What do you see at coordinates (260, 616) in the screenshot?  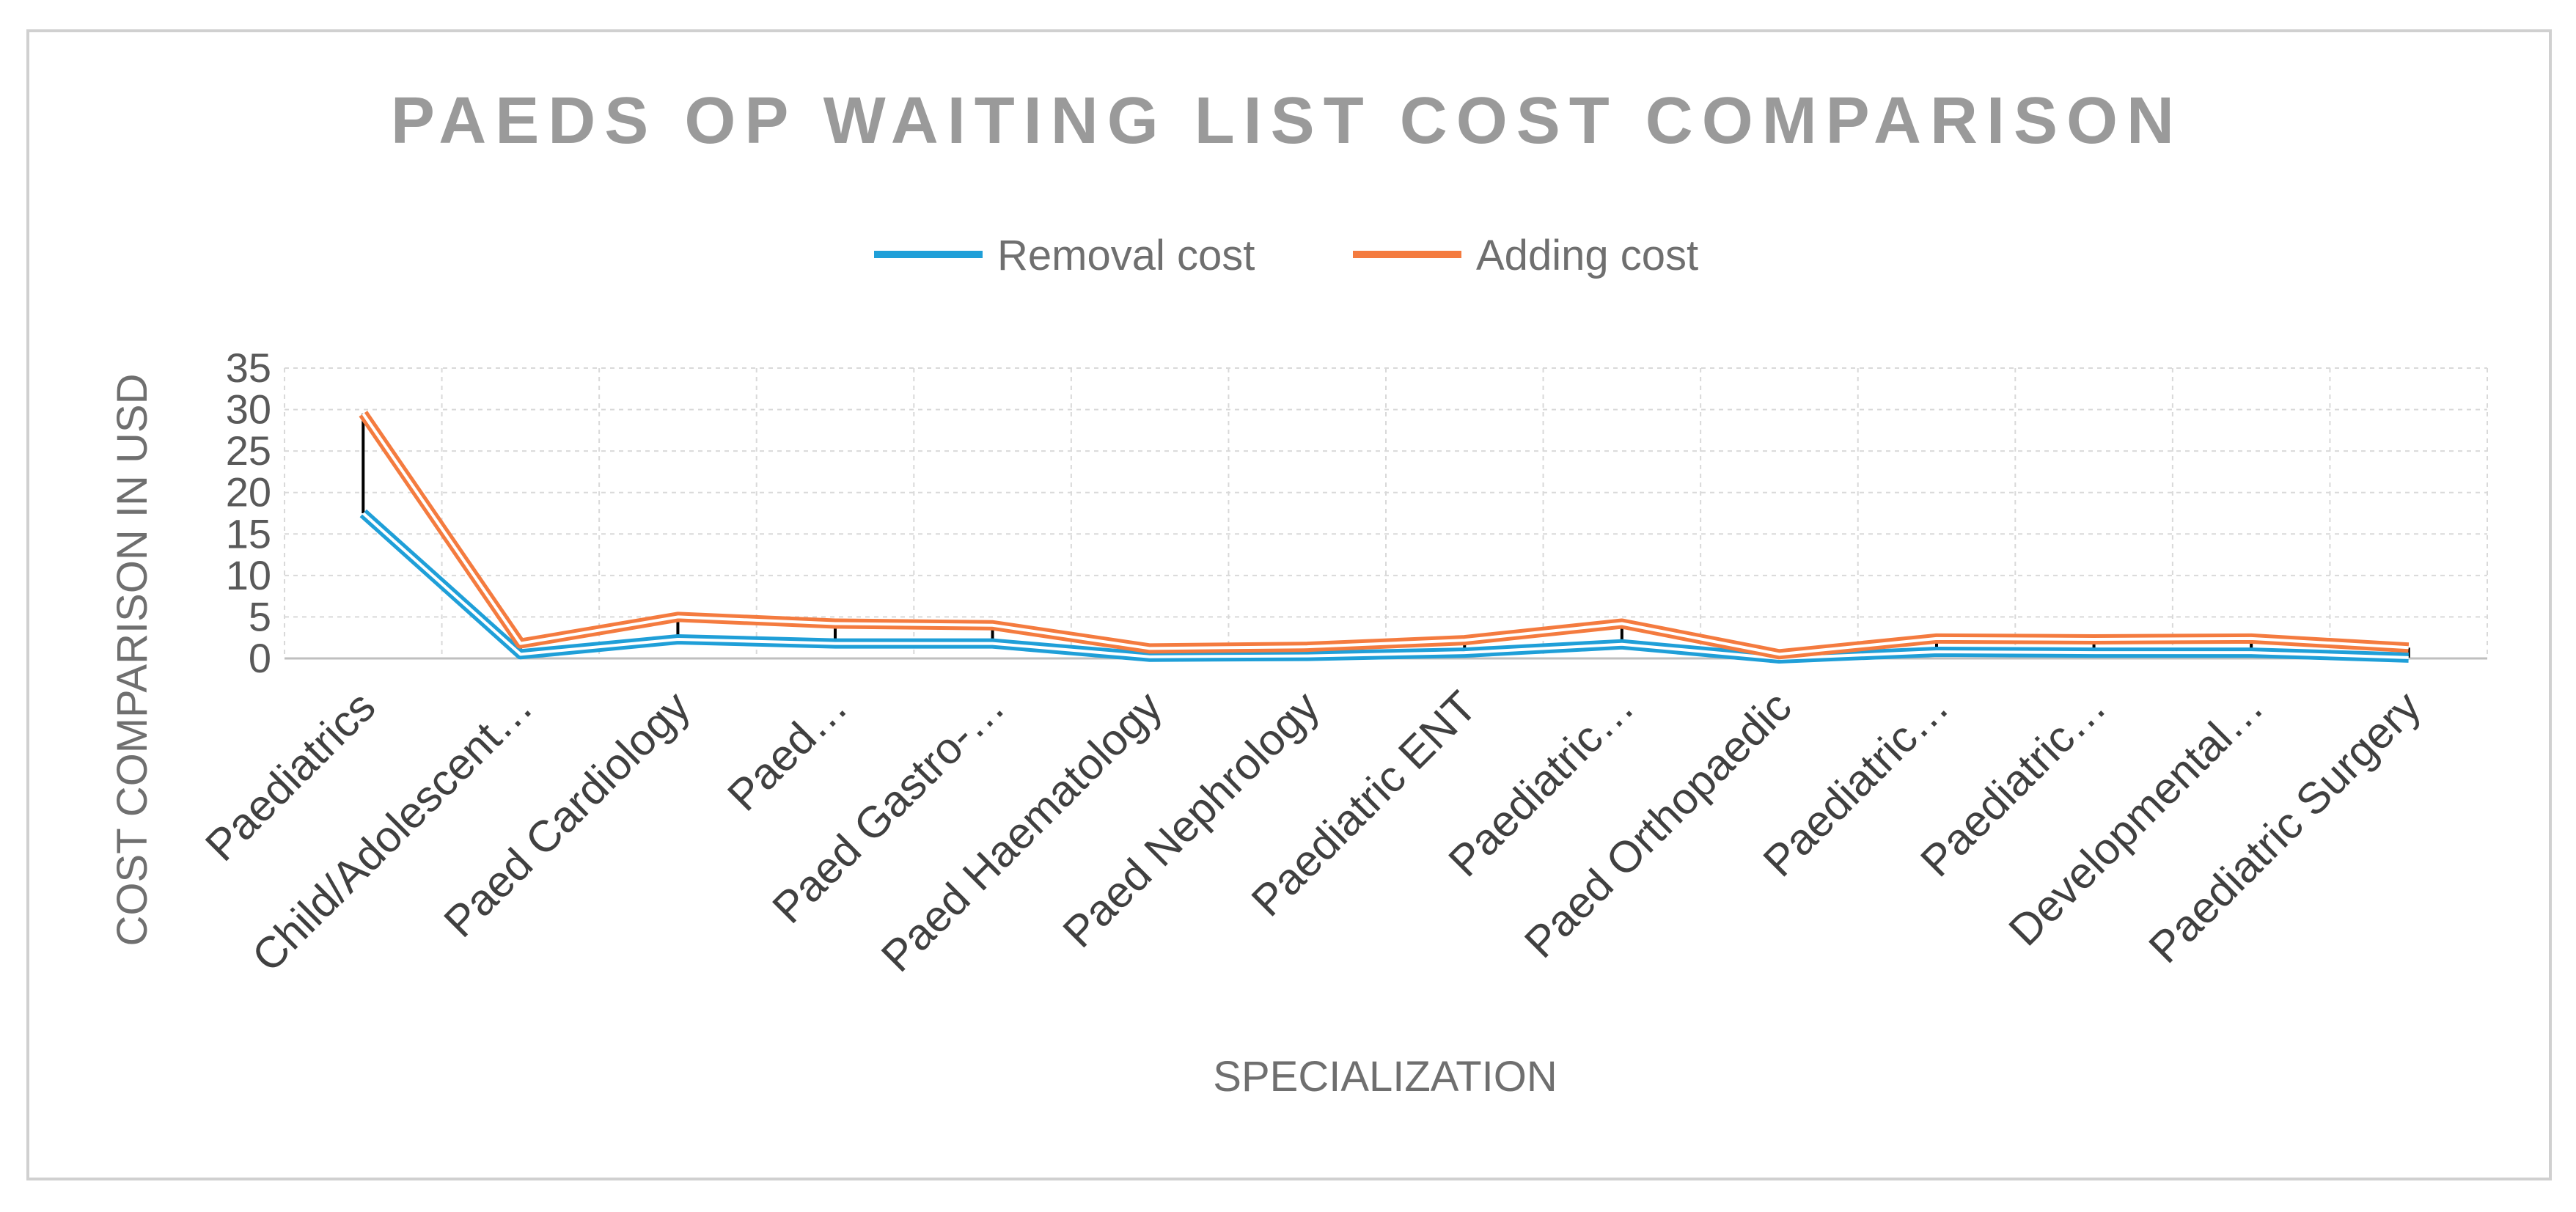 I see `y-tick-label: 5` at bounding box center [260, 616].